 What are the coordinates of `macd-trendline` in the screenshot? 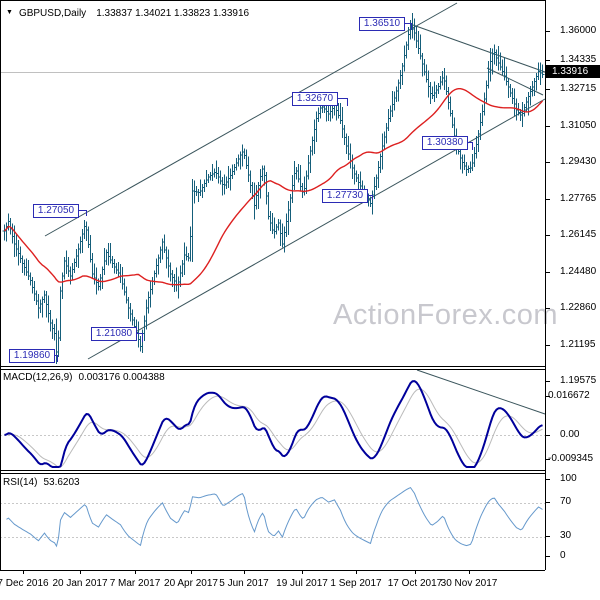 It's located at (481, 392).